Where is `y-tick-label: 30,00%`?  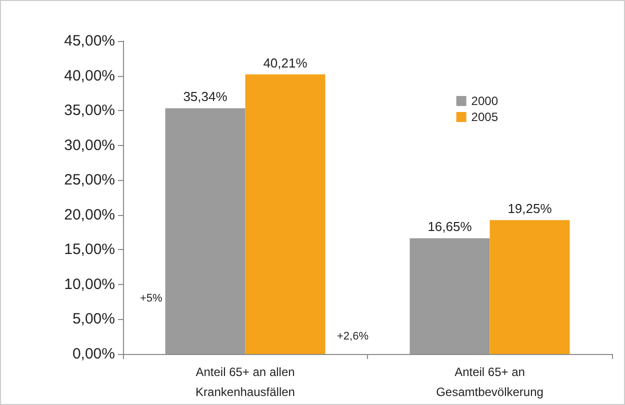 y-tick-label: 30,00% is located at coordinates (89, 145).